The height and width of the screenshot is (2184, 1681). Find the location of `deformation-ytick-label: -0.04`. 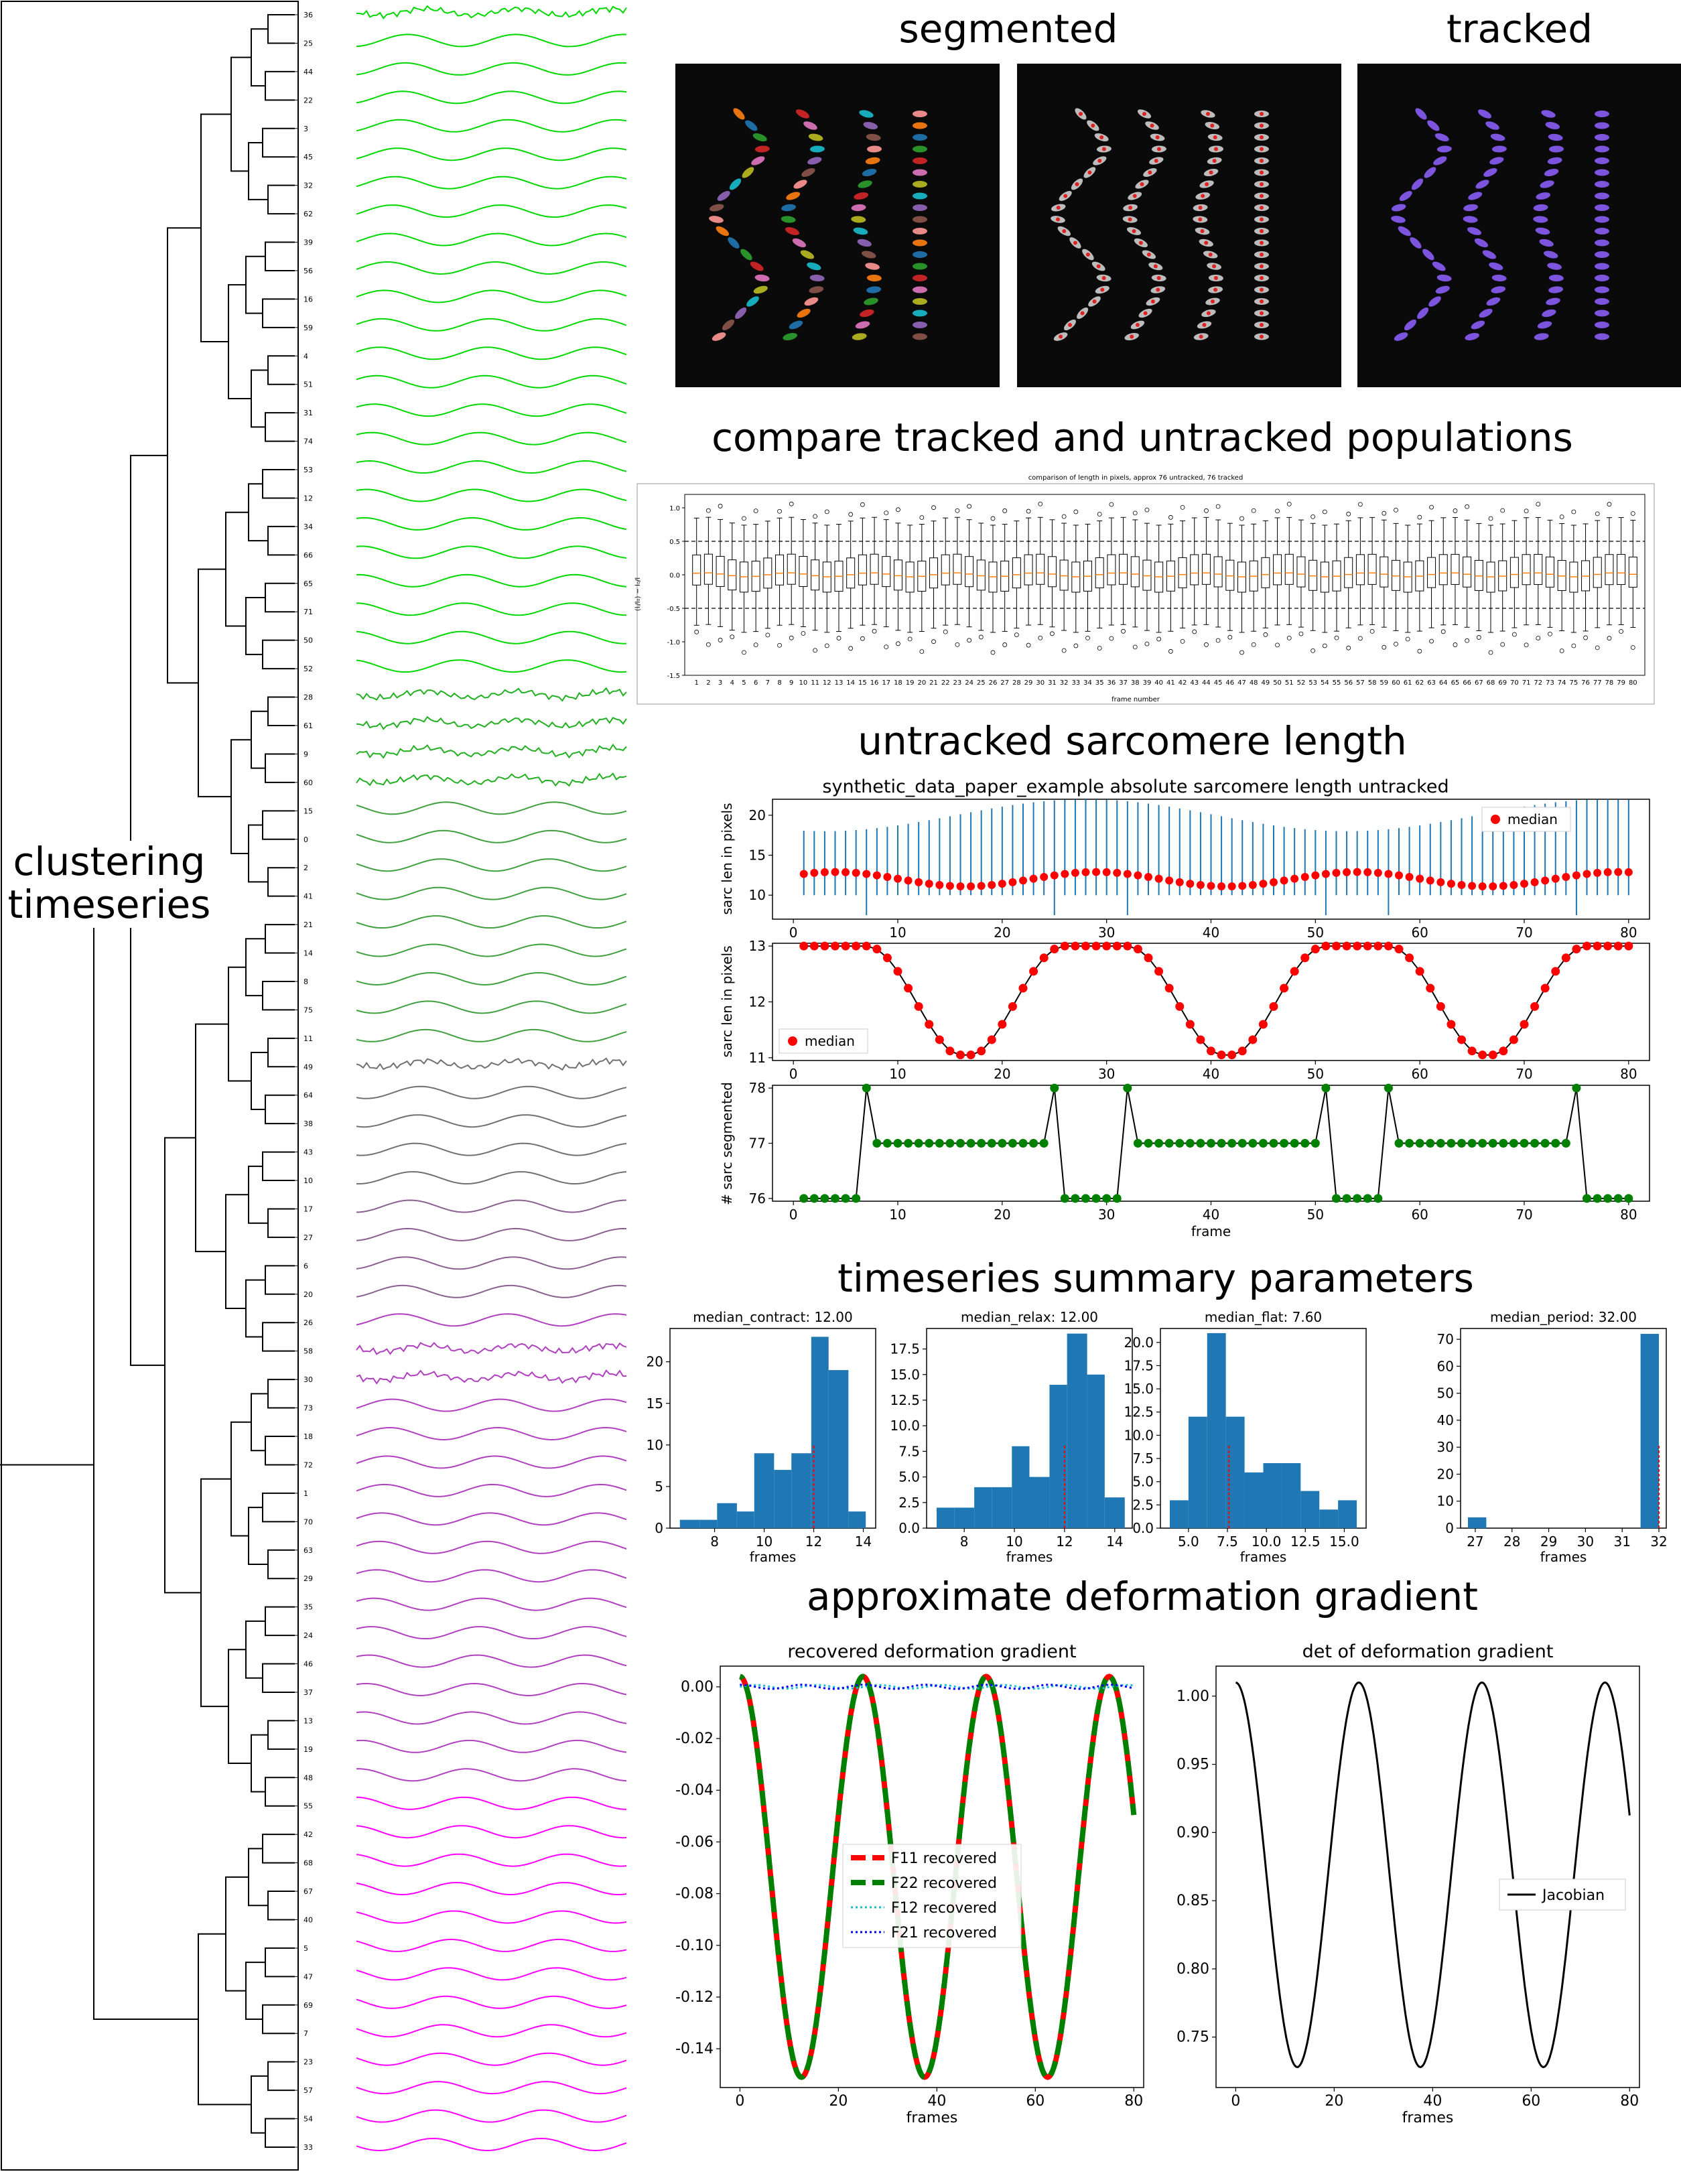

deformation-ytick-label: -0.04 is located at coordinates (695, 1790).